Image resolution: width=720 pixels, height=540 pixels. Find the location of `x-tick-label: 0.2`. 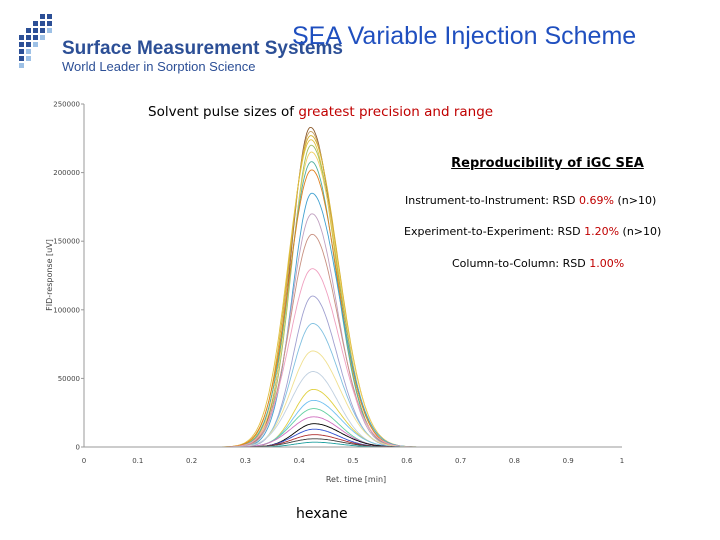

x-tick-label: 0.2 is located at coordinates (191, 461).